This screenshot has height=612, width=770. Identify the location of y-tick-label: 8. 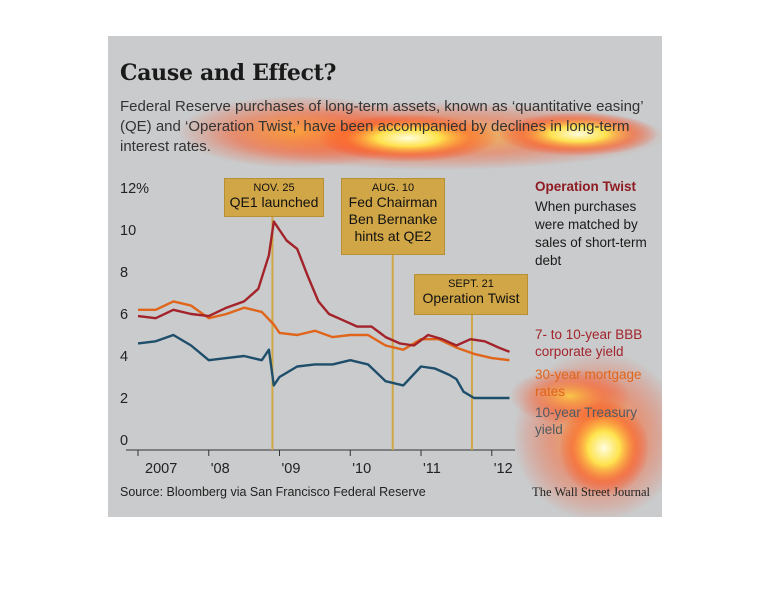
(124, 273).